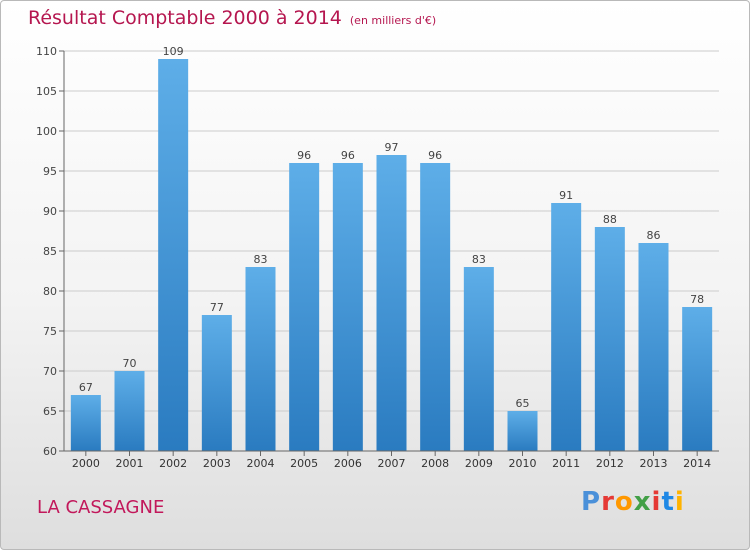 This screenshot has height=550, width=750. What do you see at coordinates (654, 235) in the screenshot?
I see `value-label: 86` at bounding box center [654, 235].